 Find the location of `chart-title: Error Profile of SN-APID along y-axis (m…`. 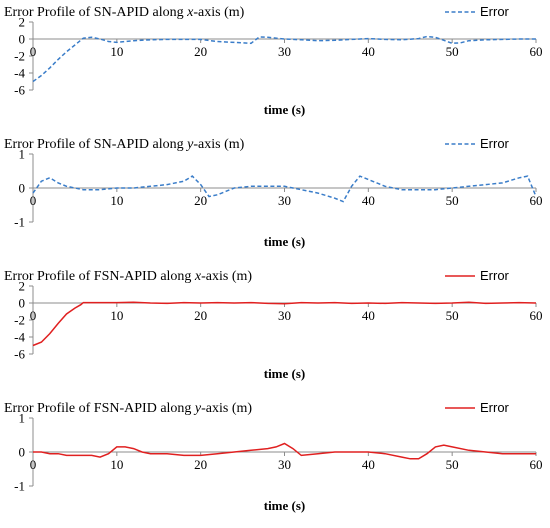

chart-title: Error Profile of SN-APID along y-axis (m… is located at coordinates (124, 144).